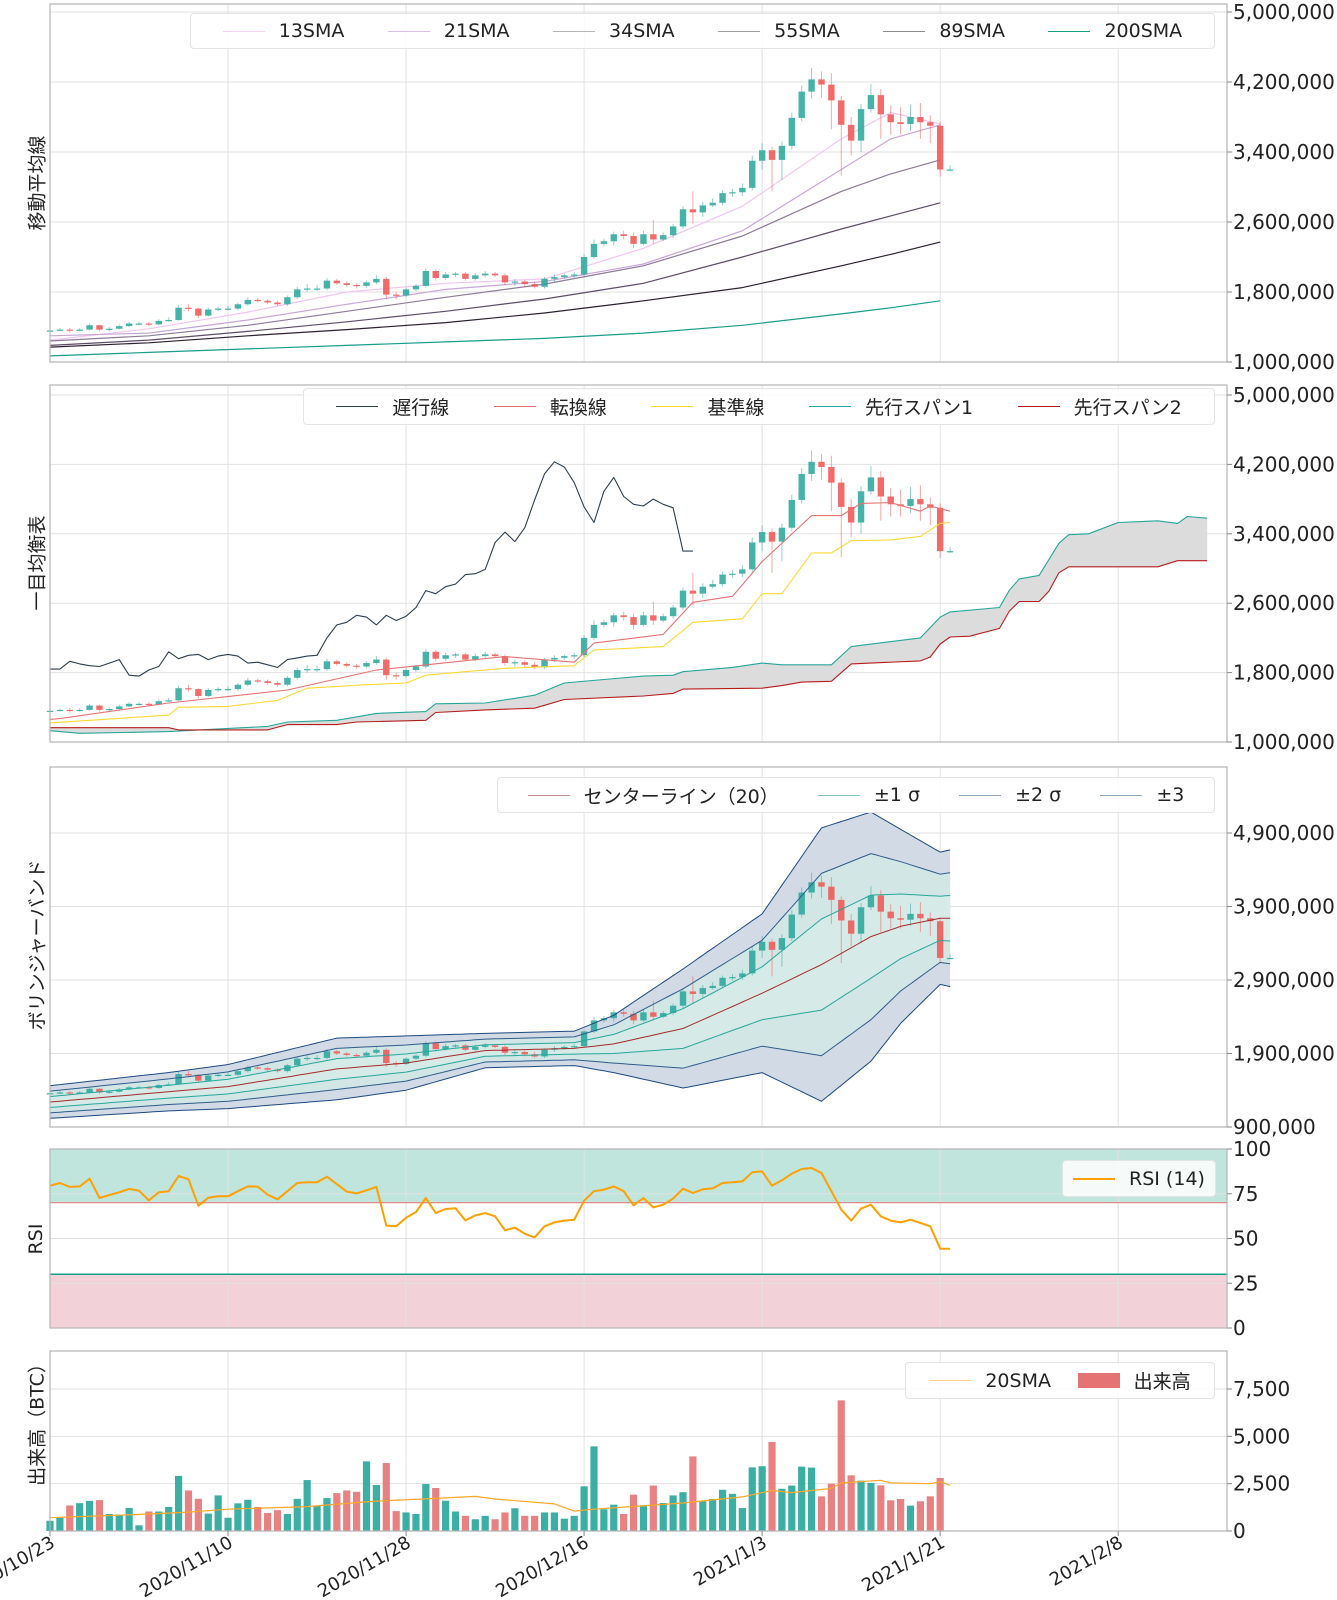 This screenshot has height=1600, width=1337. What do you see at coordinates (1142, 795) in the screenshot?
I see `legend-item: ±3` at bounding box center [1142, 795].